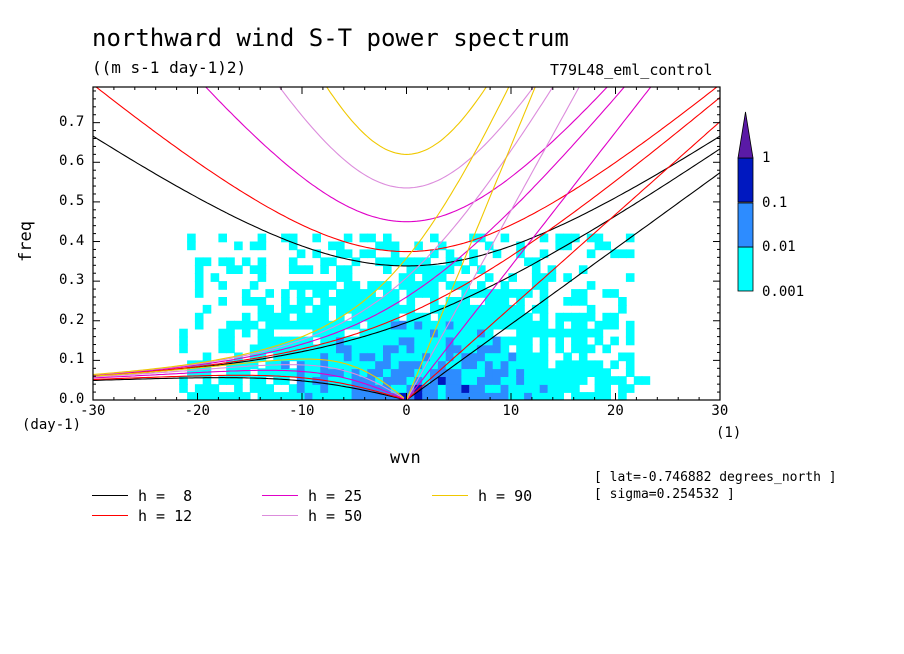  I want to click on curve-kelvin-h25, so click(529, 243).